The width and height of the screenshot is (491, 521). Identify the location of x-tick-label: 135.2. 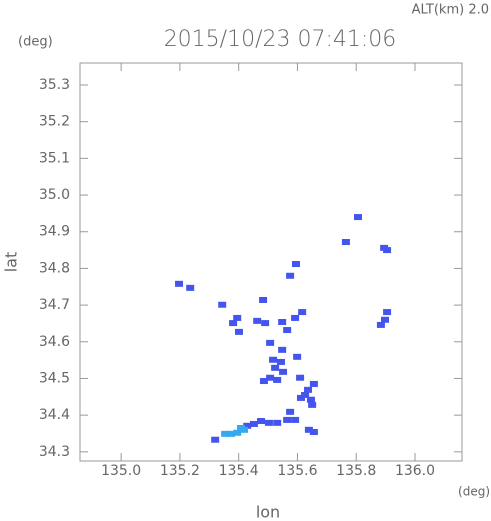
(180, 471).